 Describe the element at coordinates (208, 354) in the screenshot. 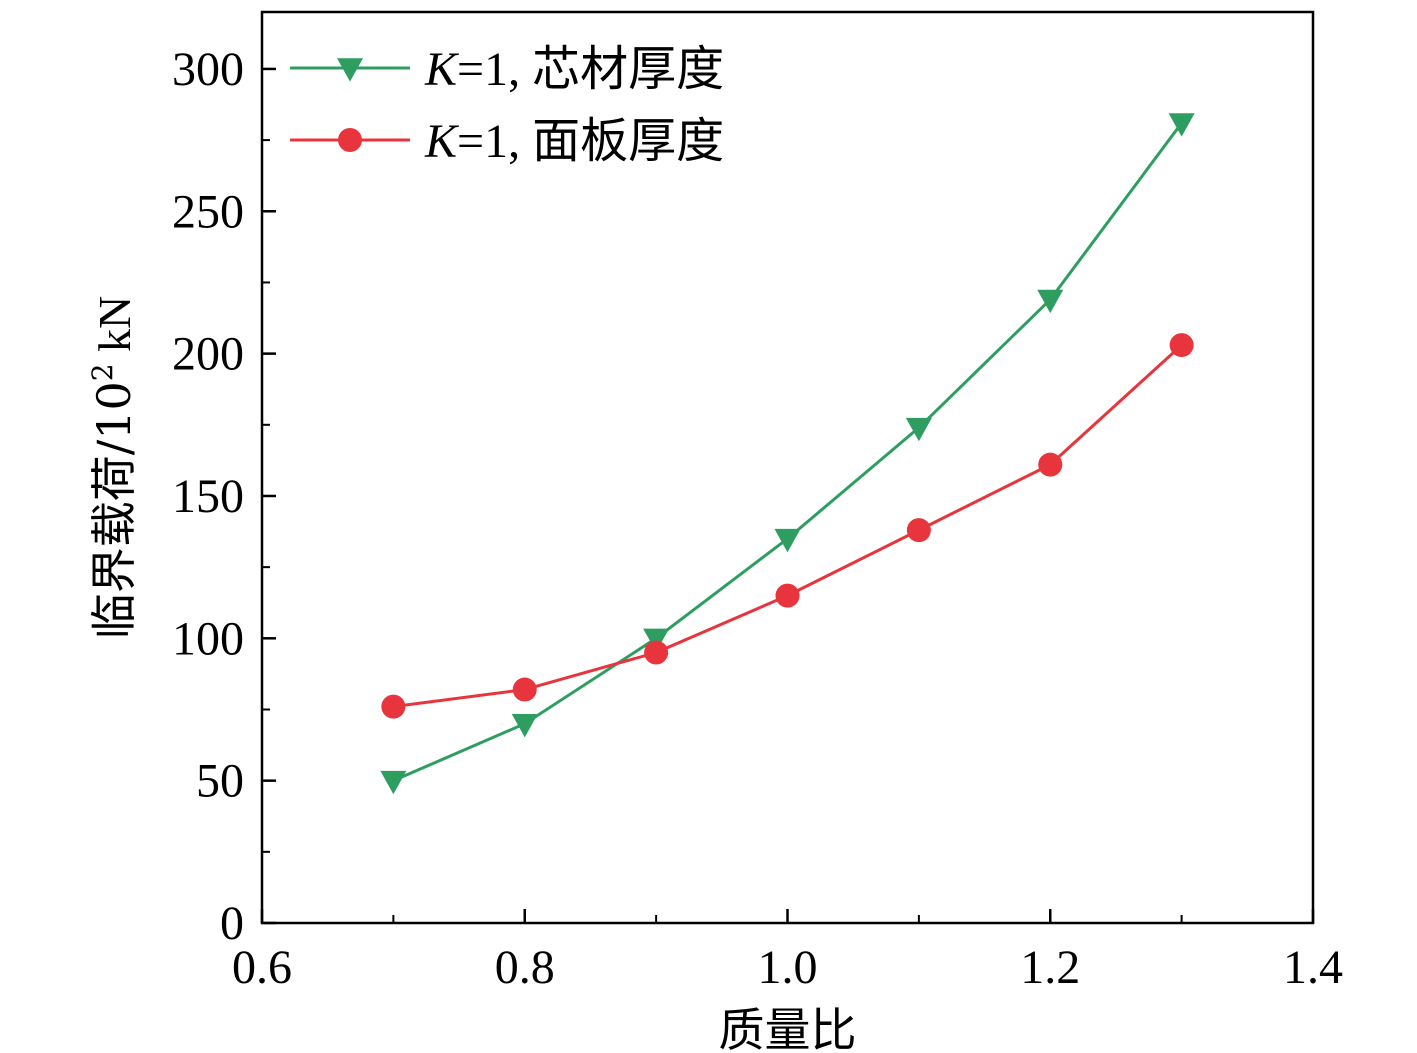

I see `y-tick-label: 200` at that location.